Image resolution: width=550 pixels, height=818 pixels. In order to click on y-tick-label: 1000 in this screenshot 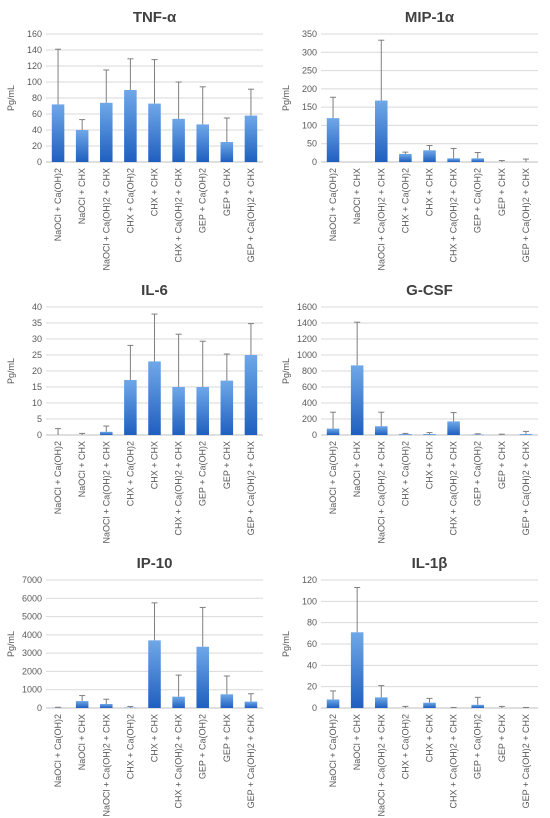, I will do `click(32, 690)`.